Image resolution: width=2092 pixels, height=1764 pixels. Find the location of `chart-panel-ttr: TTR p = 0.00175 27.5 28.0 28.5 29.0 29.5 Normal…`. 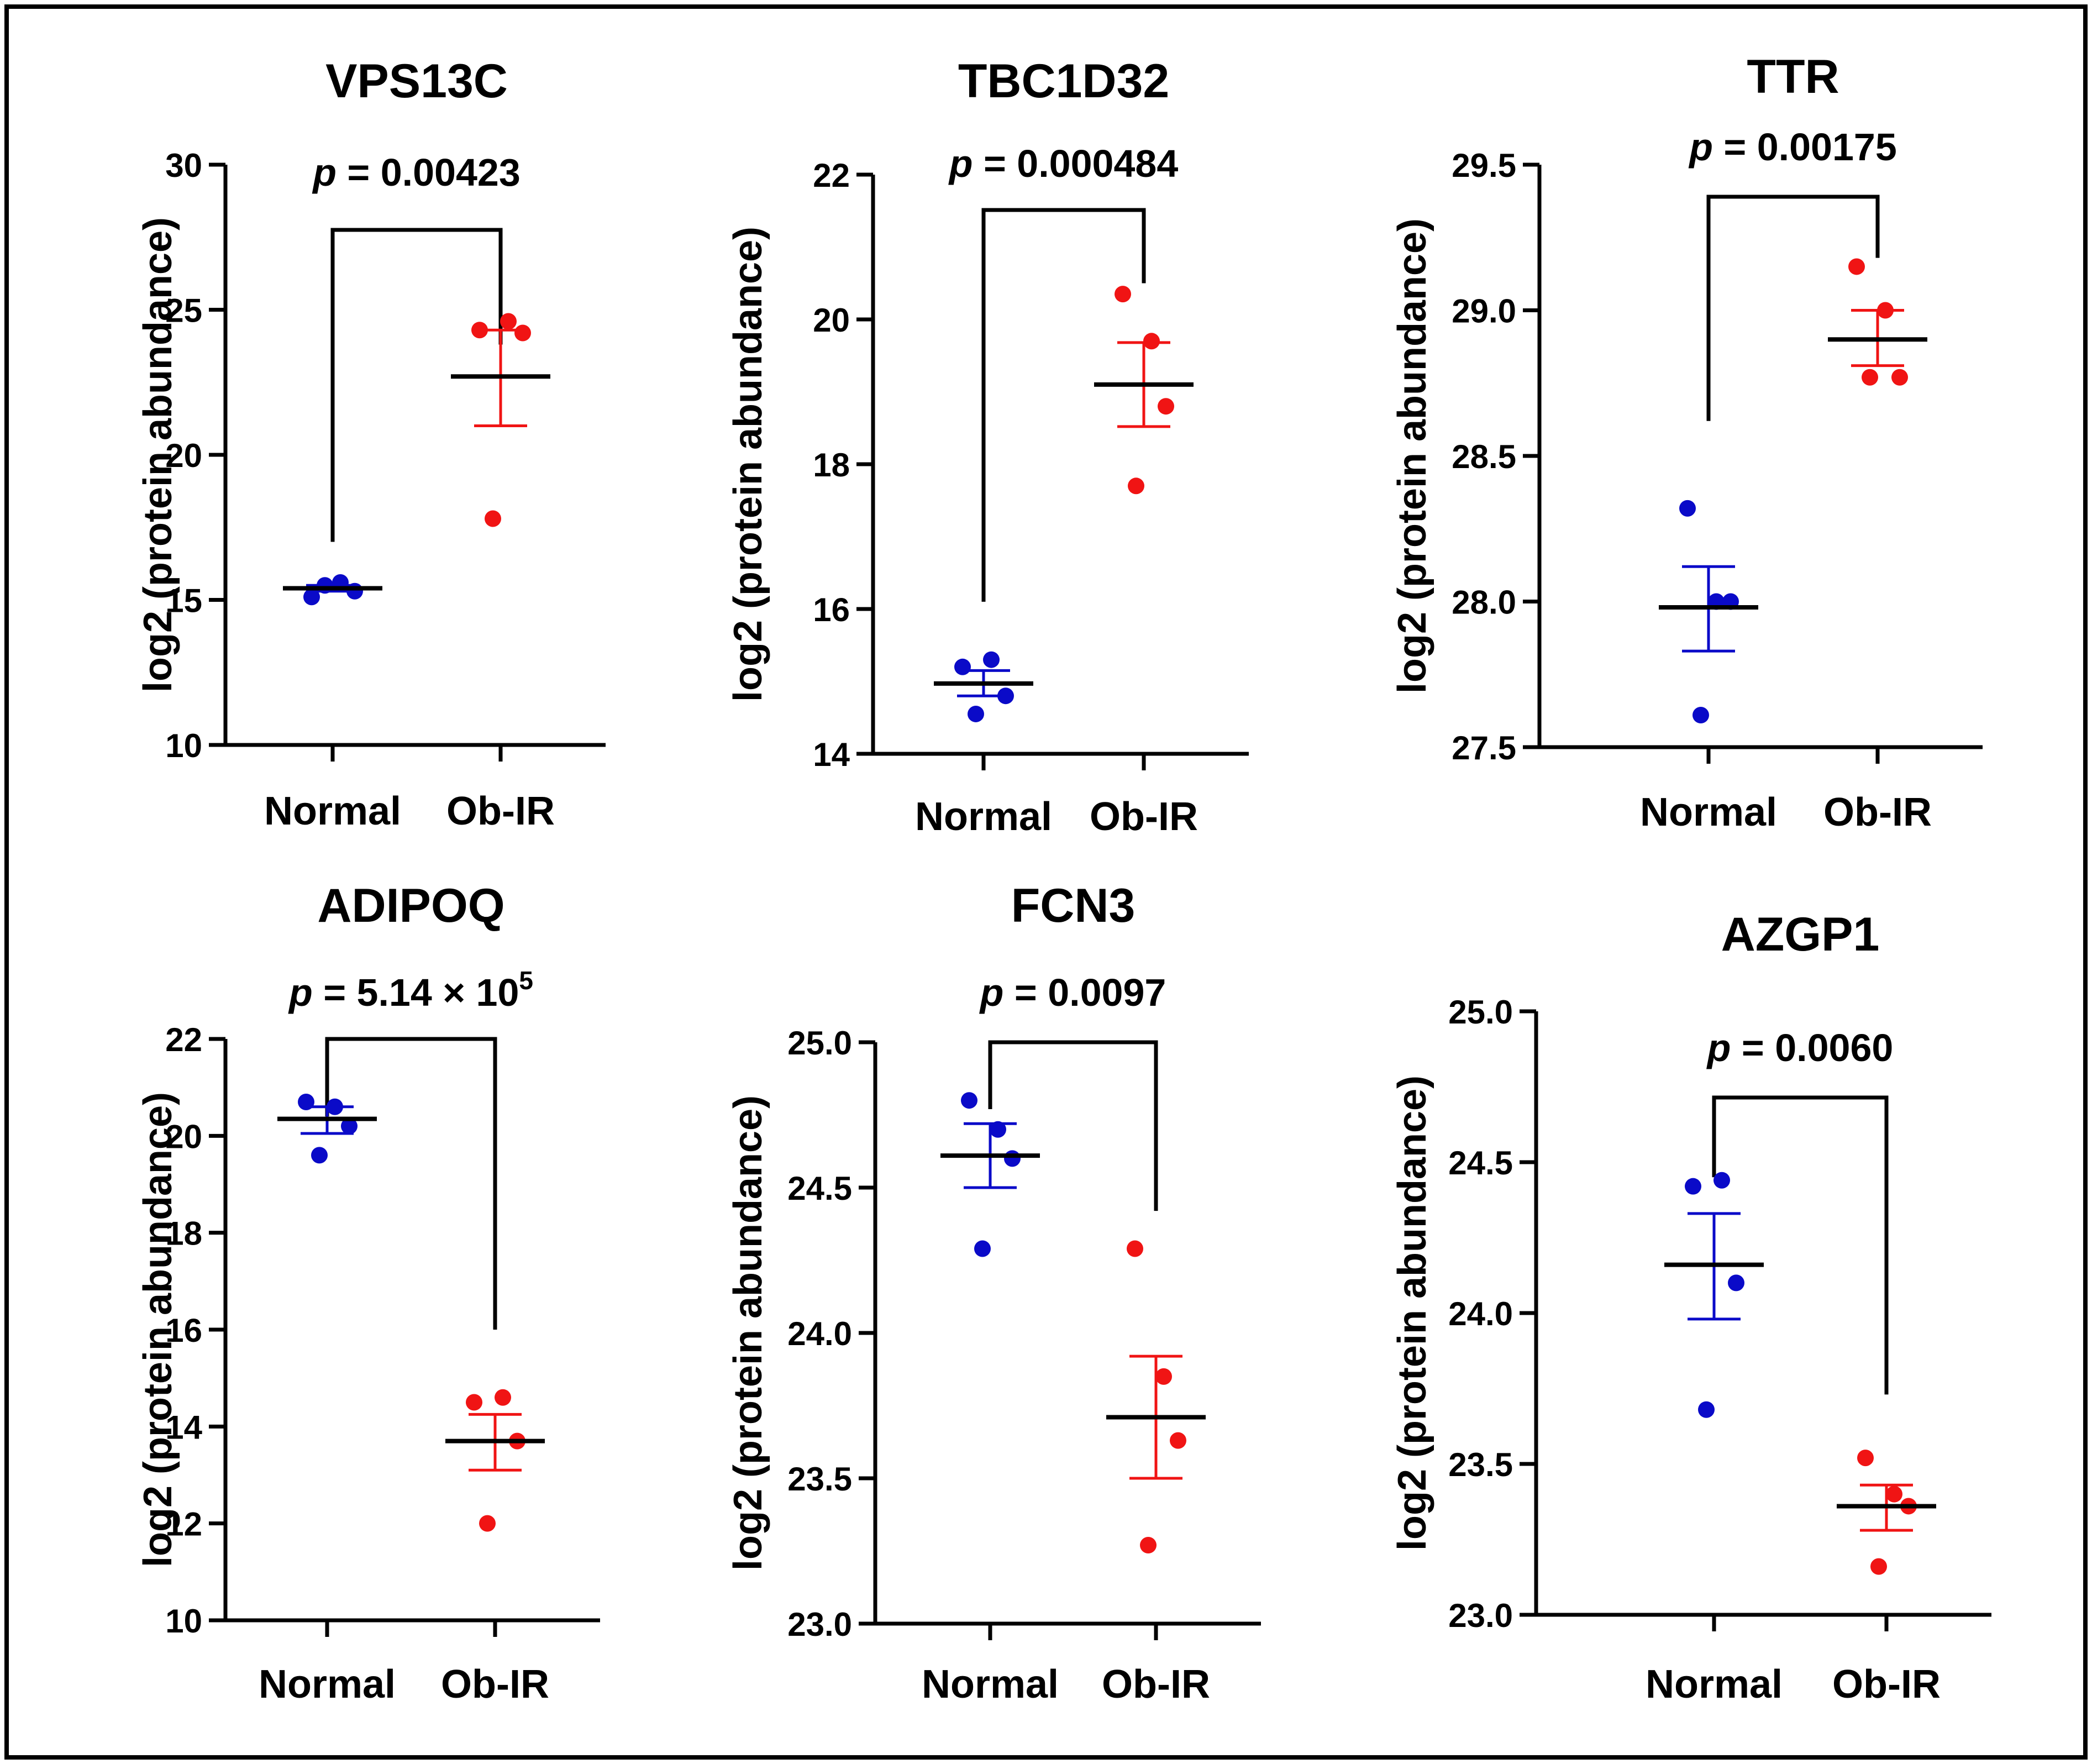

chart-panel-ttr: TTR p = 0.00175 27.5 28.0 28.5 29.0 29.5 Normal… is located at coordinates (1686, 442).